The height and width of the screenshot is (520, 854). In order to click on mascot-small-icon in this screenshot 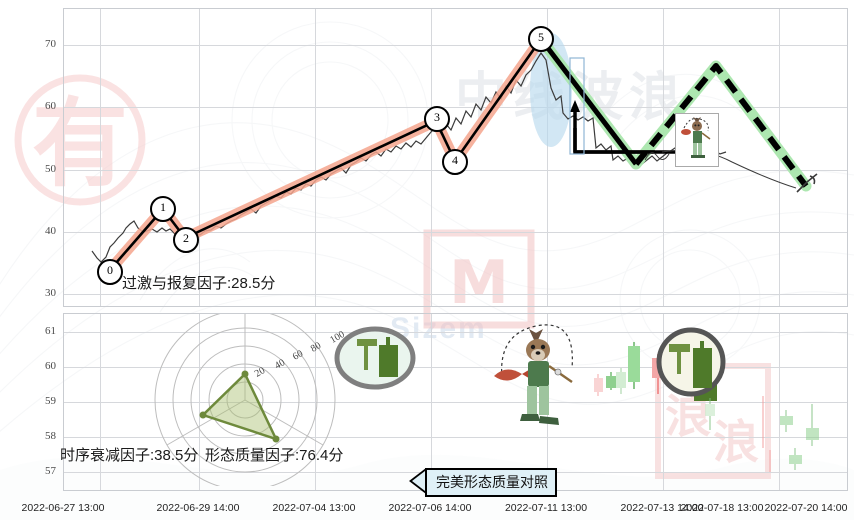, I will do `click(696, 137)`.